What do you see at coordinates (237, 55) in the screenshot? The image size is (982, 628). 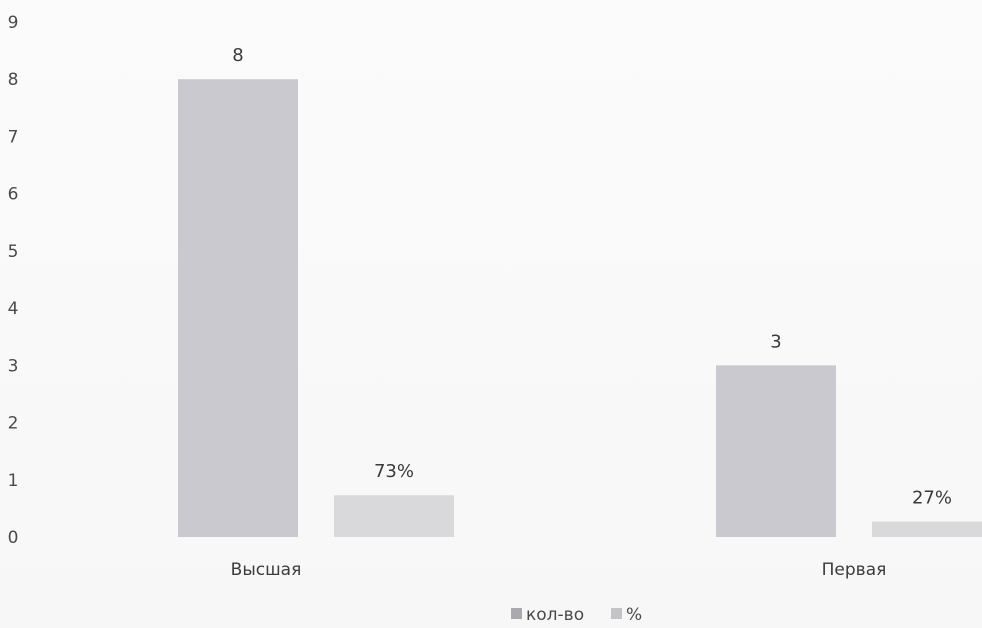 I see `data-label: 8` at bounding box center [237, 55].